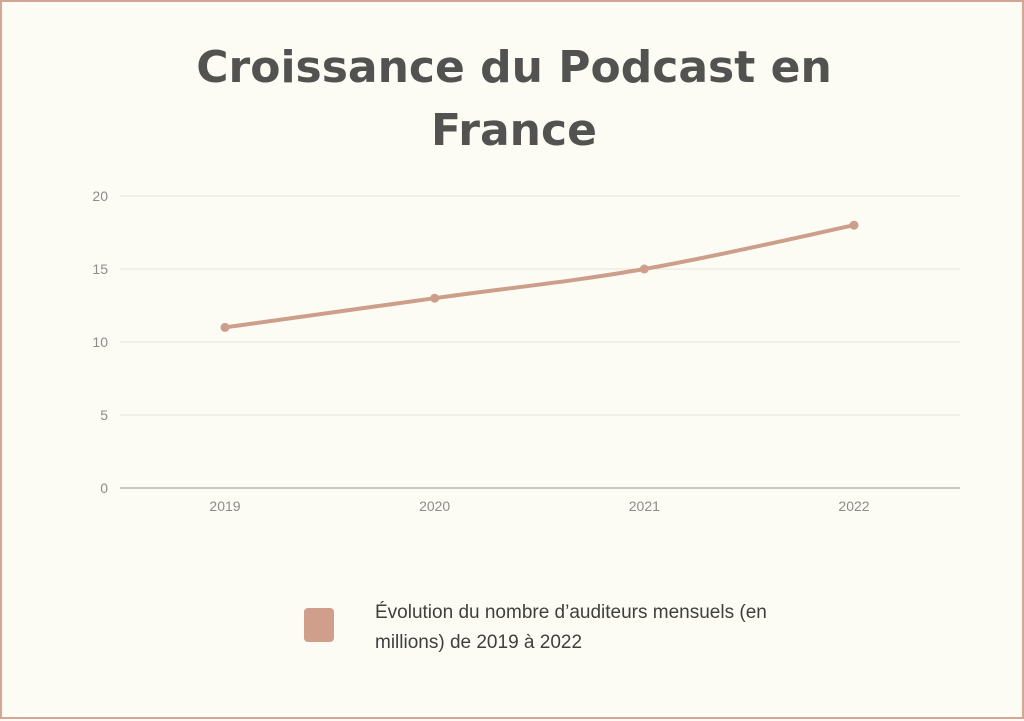  Describe the element at coordinates (100, 342) in the screenshot. I see `y-tick-label: 10` at that location.